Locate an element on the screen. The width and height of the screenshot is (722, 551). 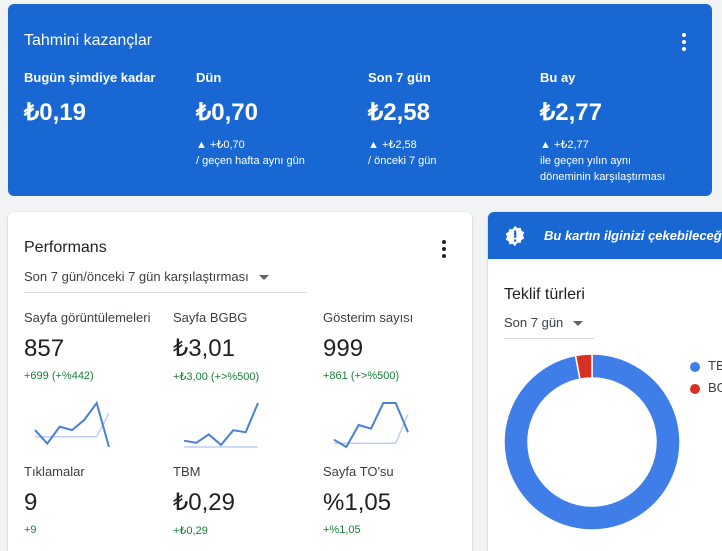
metric-cpc: TBM ₺0,29 +₺0,29 is located at coordinates (243, 500).